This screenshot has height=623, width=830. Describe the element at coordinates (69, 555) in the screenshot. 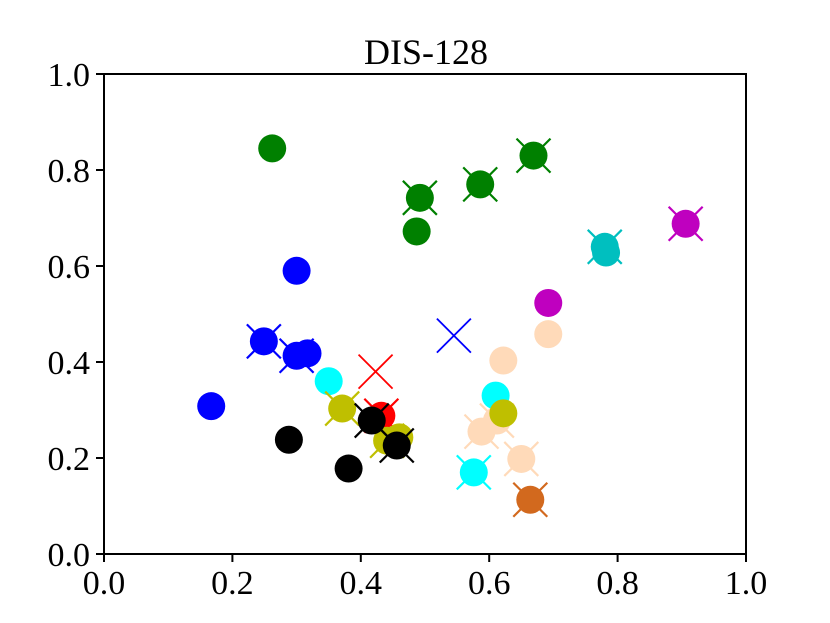

I see `y-tick-label: 0.0` at that location.